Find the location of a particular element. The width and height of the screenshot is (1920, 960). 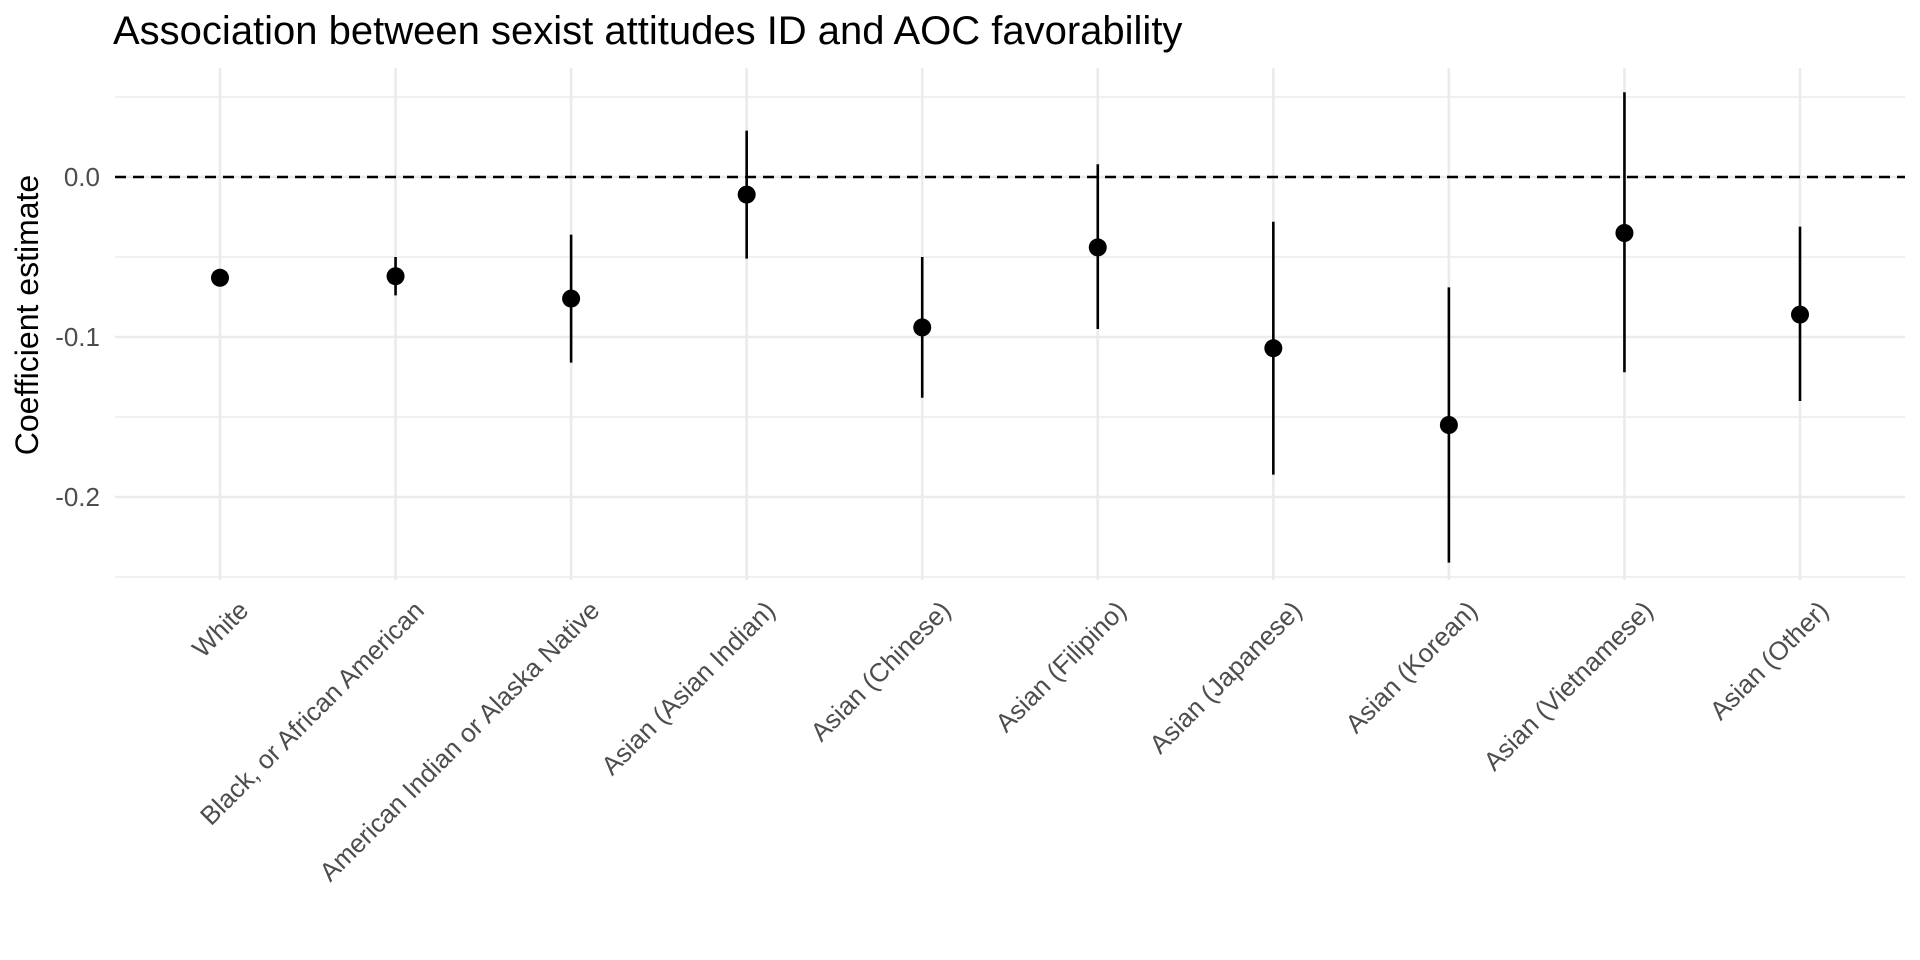

x-tick-label: Asian (Asian Indian) is located at coordinates (688, 688).